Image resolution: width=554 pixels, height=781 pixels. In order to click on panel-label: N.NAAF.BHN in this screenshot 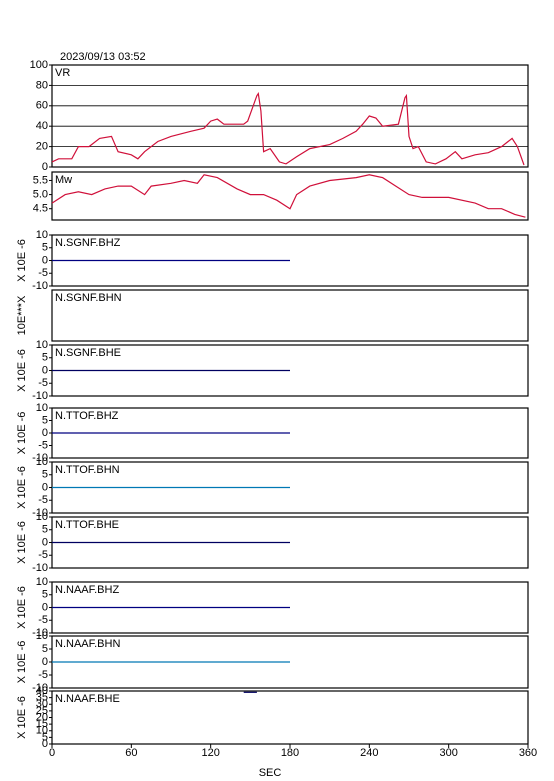, I will do `click(87, 644)`.